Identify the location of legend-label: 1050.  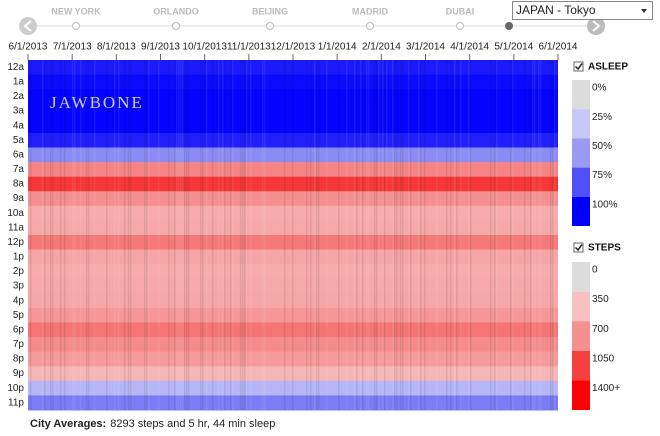
(603, 358).